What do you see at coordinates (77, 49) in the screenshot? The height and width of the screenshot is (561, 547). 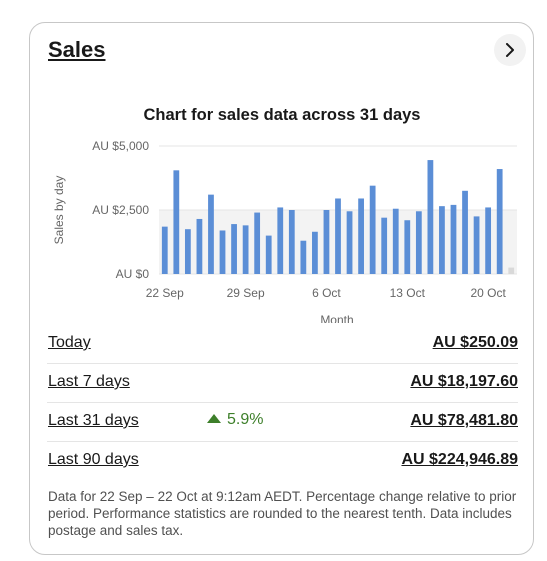 I see `sales-title-link: Sales` at bounding box center [77, 49].